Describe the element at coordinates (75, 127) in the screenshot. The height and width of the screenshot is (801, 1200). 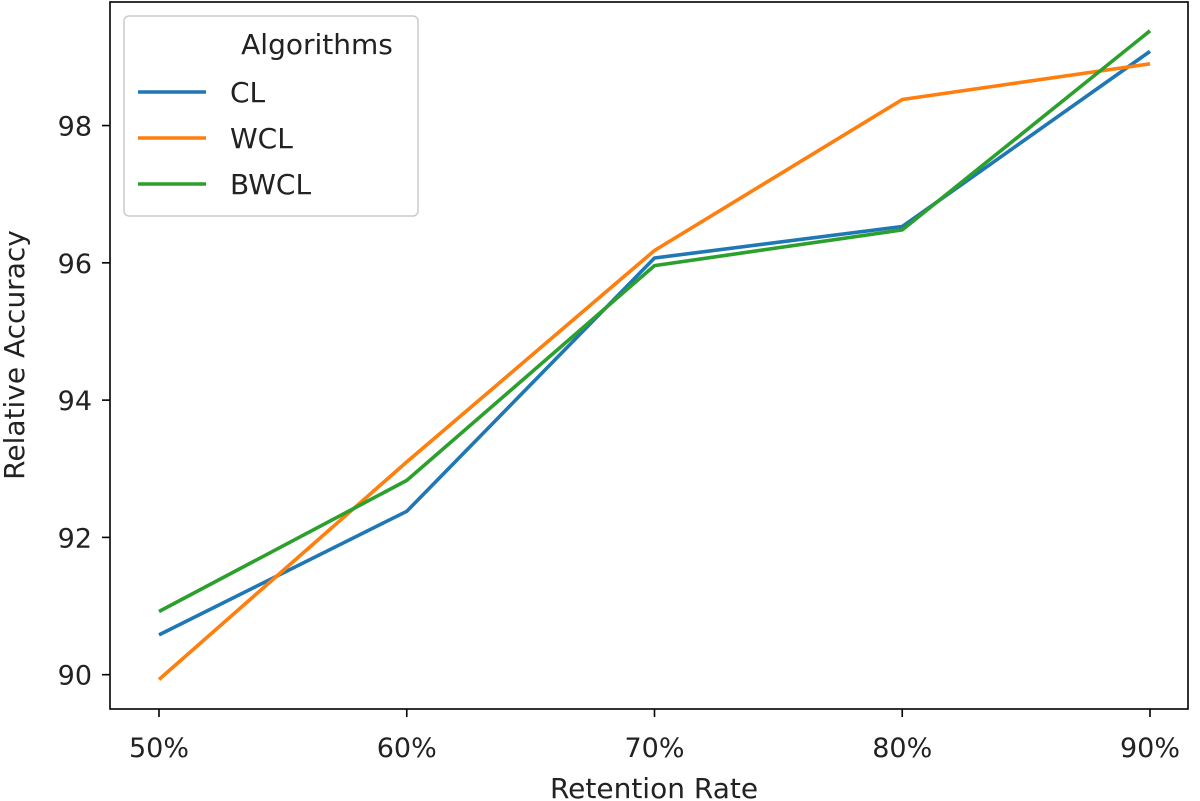
I see `y-tick-label: 98` at that location.